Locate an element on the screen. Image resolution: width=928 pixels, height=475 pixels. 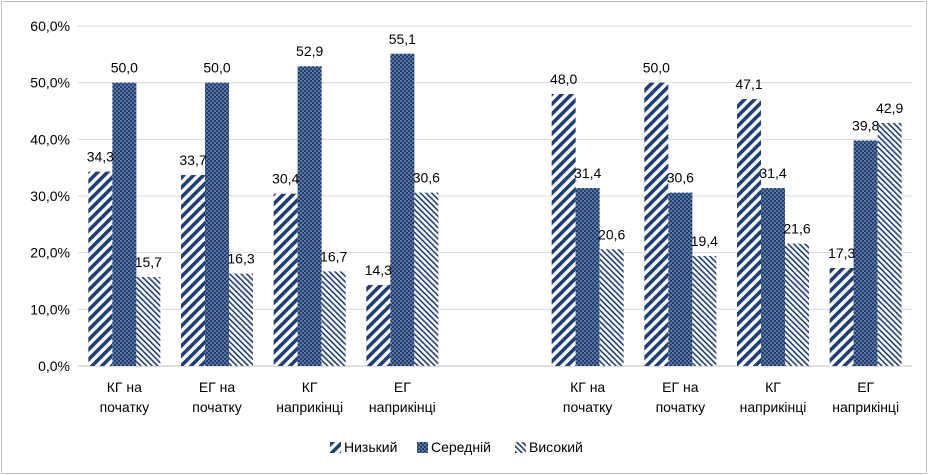
y-tick-label: 30,0% is located at coordinates (50, 196).